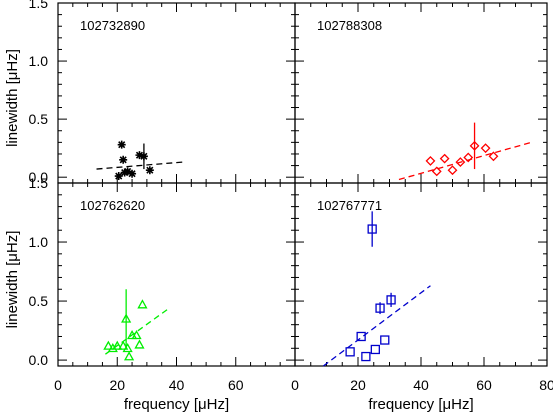 This screenshot has height=414, width=553. I want to click on star-id-label: 102788308, so click(349, 25).